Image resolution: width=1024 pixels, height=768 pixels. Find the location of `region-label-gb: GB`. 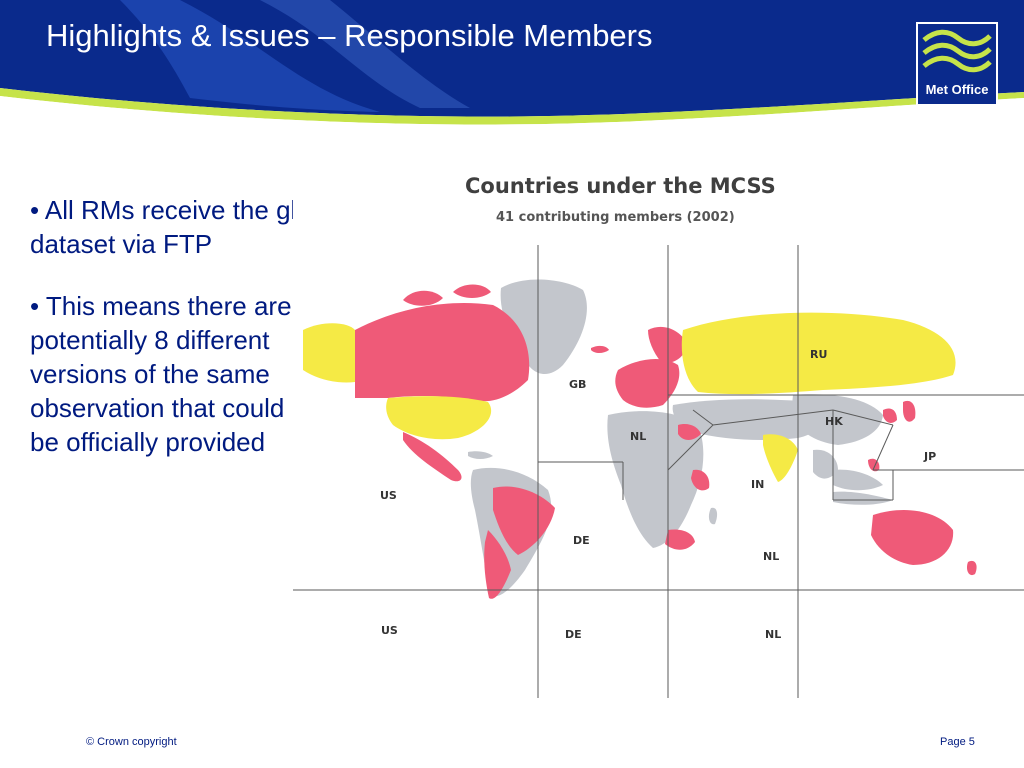

region-label-gb: GB is located at coordinates (578, 384).